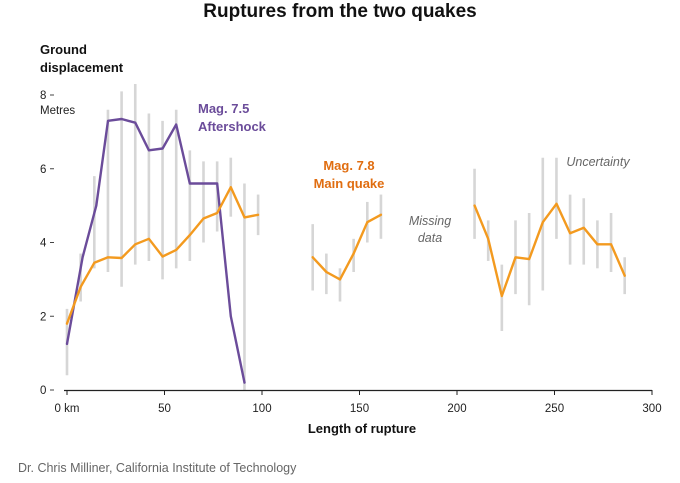  I want to click on y-axis-ticks: 0 2 4 6 8, so click(47, 243).